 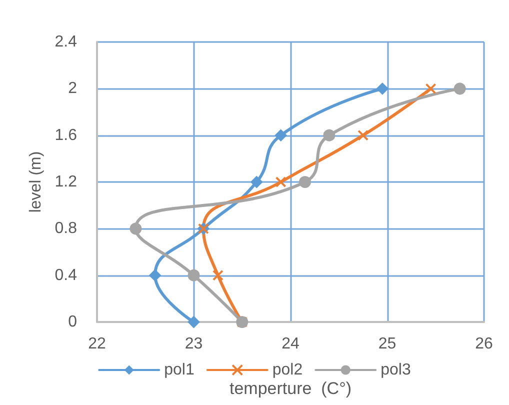 What do you see at coordinates (73, 322) in the screenshot?
I see `y-tick-label: 0` at bounding box center [73, 322].